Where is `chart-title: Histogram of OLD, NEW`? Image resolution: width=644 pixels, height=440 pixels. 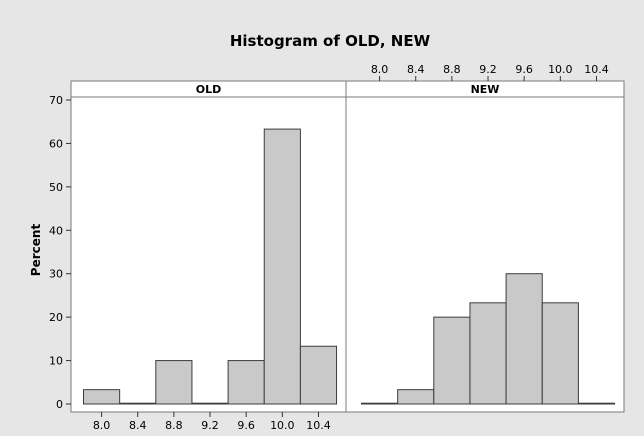 chart-title: Histogram of OLD, NEW is located at coordinates (330, 41).